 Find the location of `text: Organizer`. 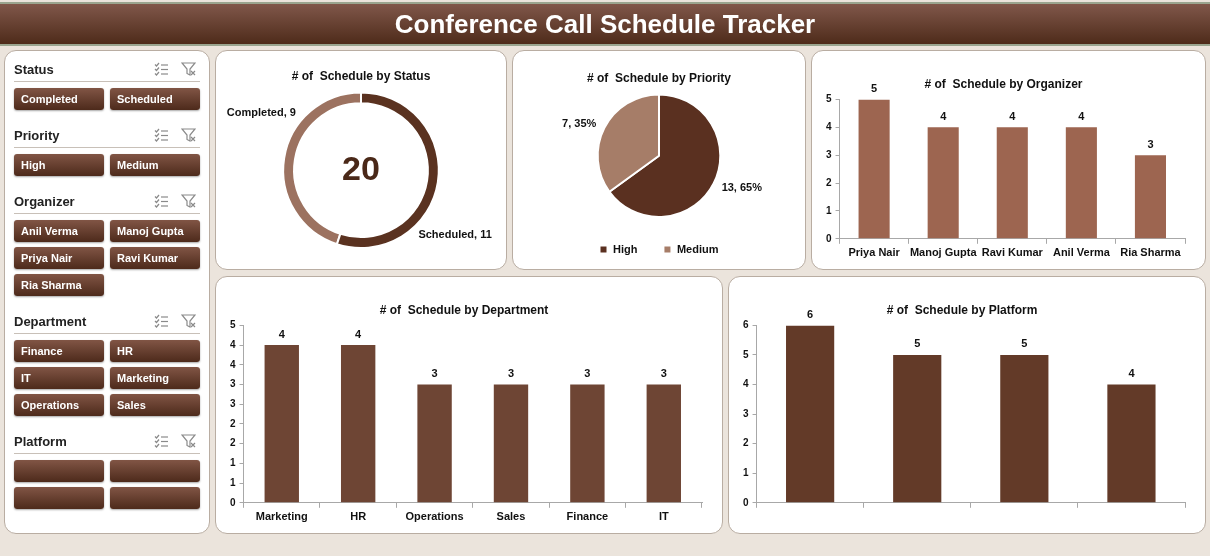

text: Organizer is located at coordinates (44, 201).